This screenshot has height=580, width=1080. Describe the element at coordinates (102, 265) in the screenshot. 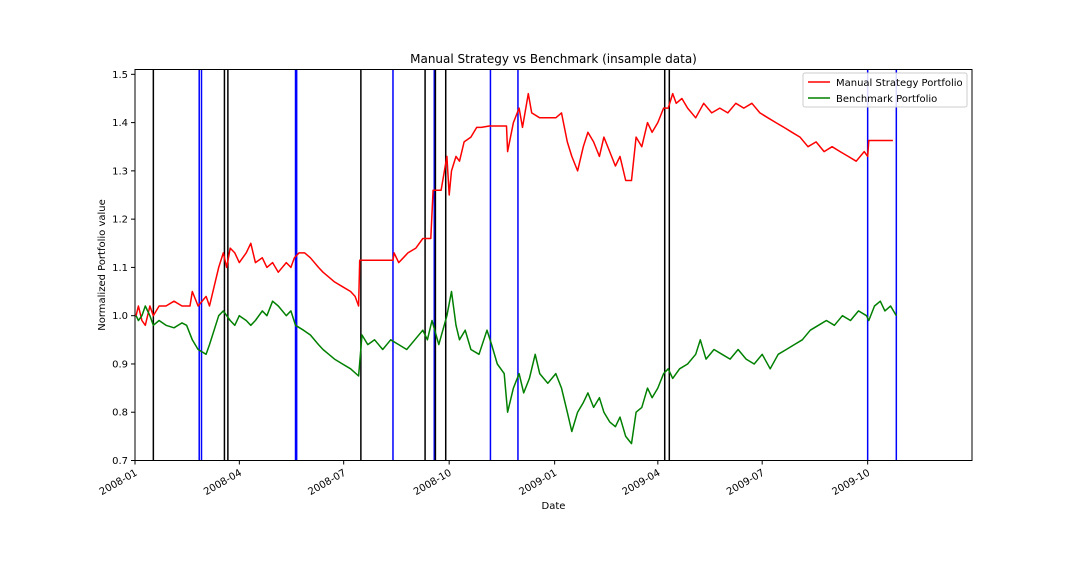

I see `y-axis-label: Normalized Portfolio value` at that location.